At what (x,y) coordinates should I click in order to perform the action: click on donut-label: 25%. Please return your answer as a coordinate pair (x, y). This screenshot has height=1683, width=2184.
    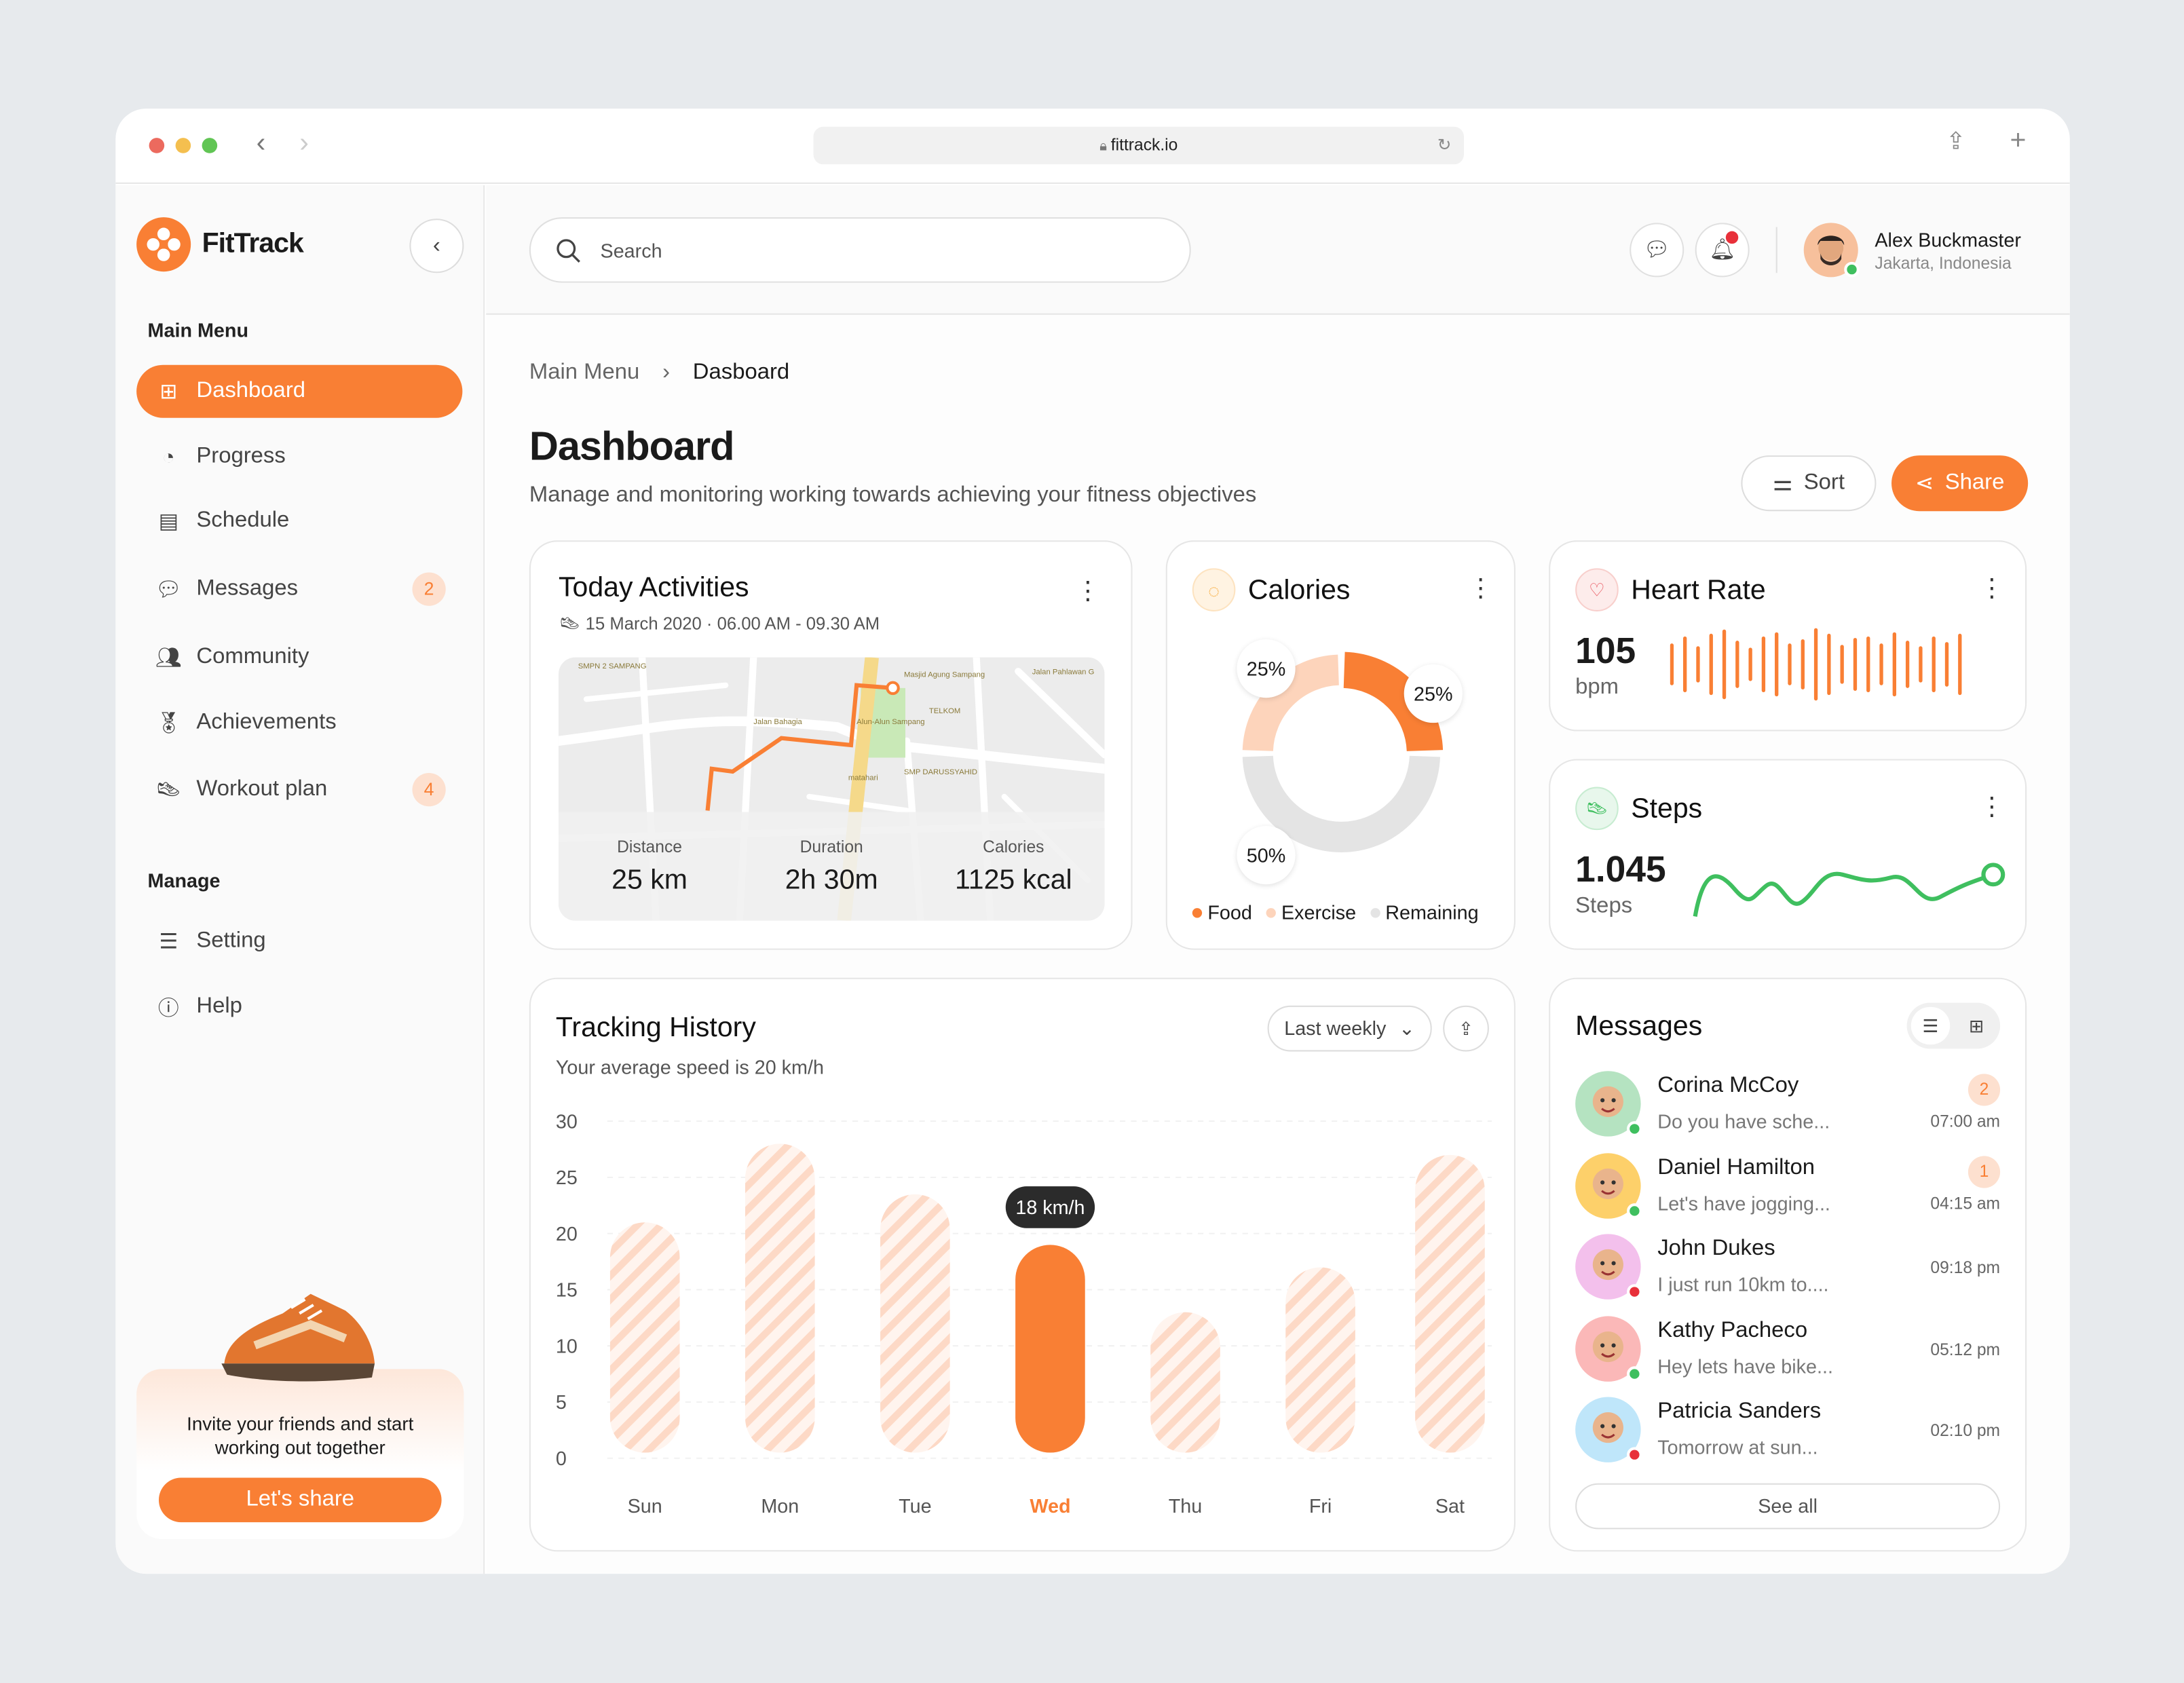
    Looking at the image, I should click on (1266, 668).